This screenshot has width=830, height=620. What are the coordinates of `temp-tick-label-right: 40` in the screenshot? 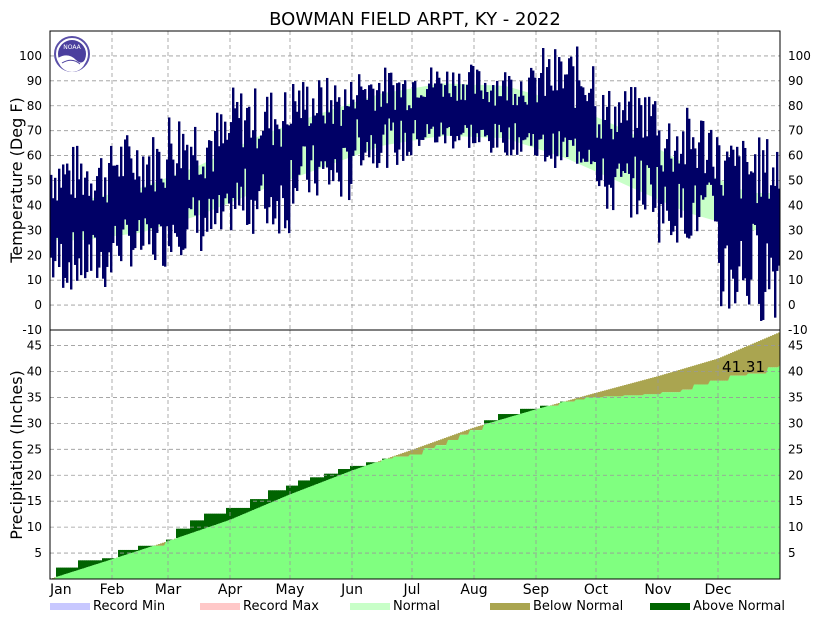 It's located at (795, 205).